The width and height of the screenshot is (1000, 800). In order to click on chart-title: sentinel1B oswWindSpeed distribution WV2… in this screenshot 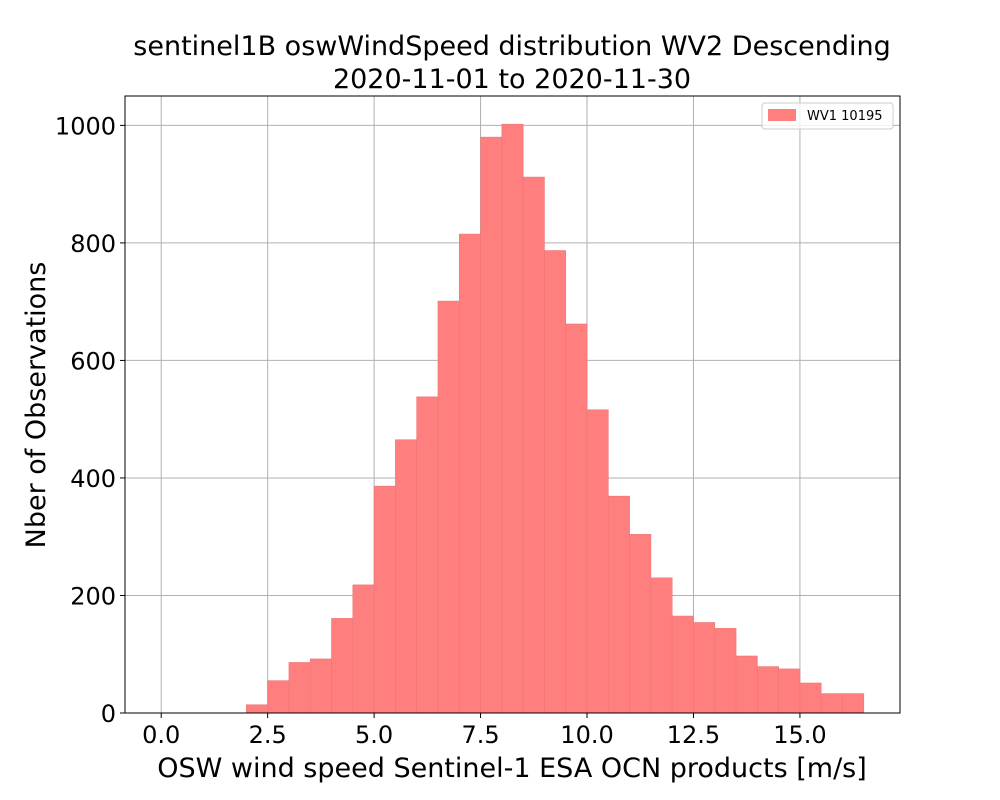, I will do `click(511, 46)`.